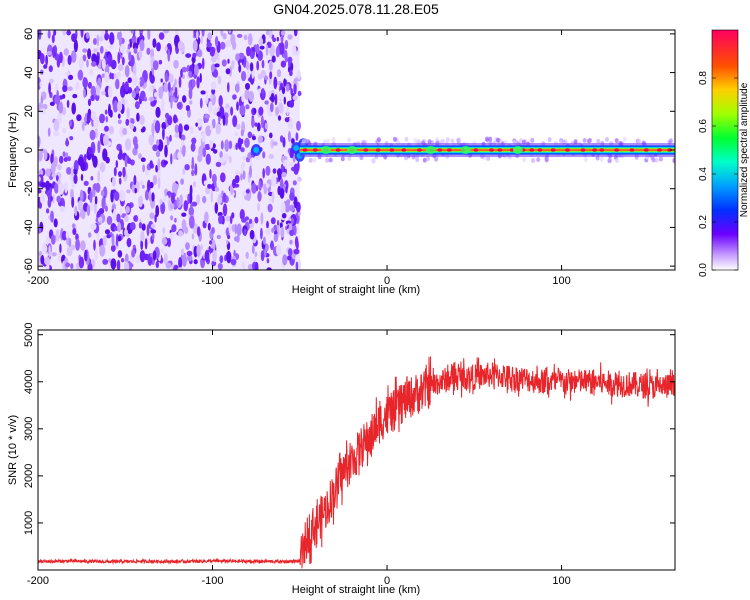  What do you see at coordinates (567, 150) in the screenshot?
I see `signal-peak` at bounding box center [567, 150].